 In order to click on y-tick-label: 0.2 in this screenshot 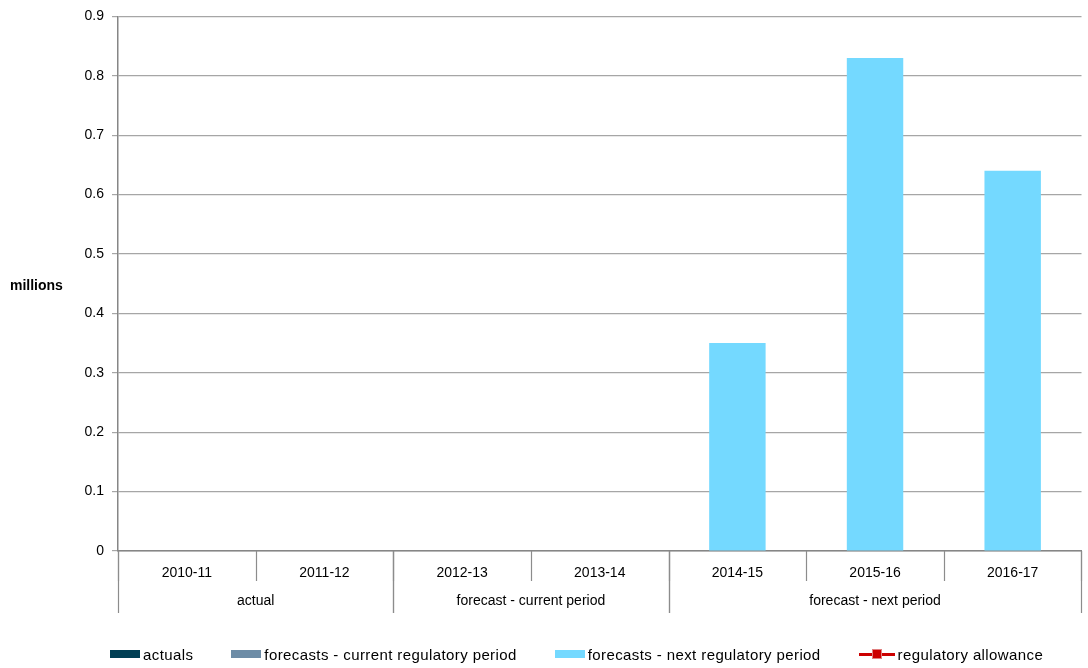, I will do `click(94, 431)`.